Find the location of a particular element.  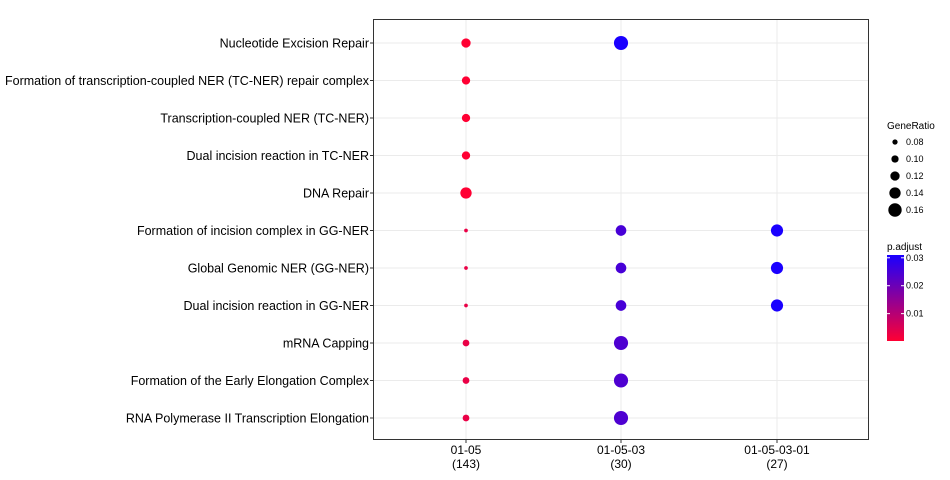

x-axis-labels: 01-05(143) 01-05-03(30) 01-05-03-01(27) is located at coordinates (630, 455).